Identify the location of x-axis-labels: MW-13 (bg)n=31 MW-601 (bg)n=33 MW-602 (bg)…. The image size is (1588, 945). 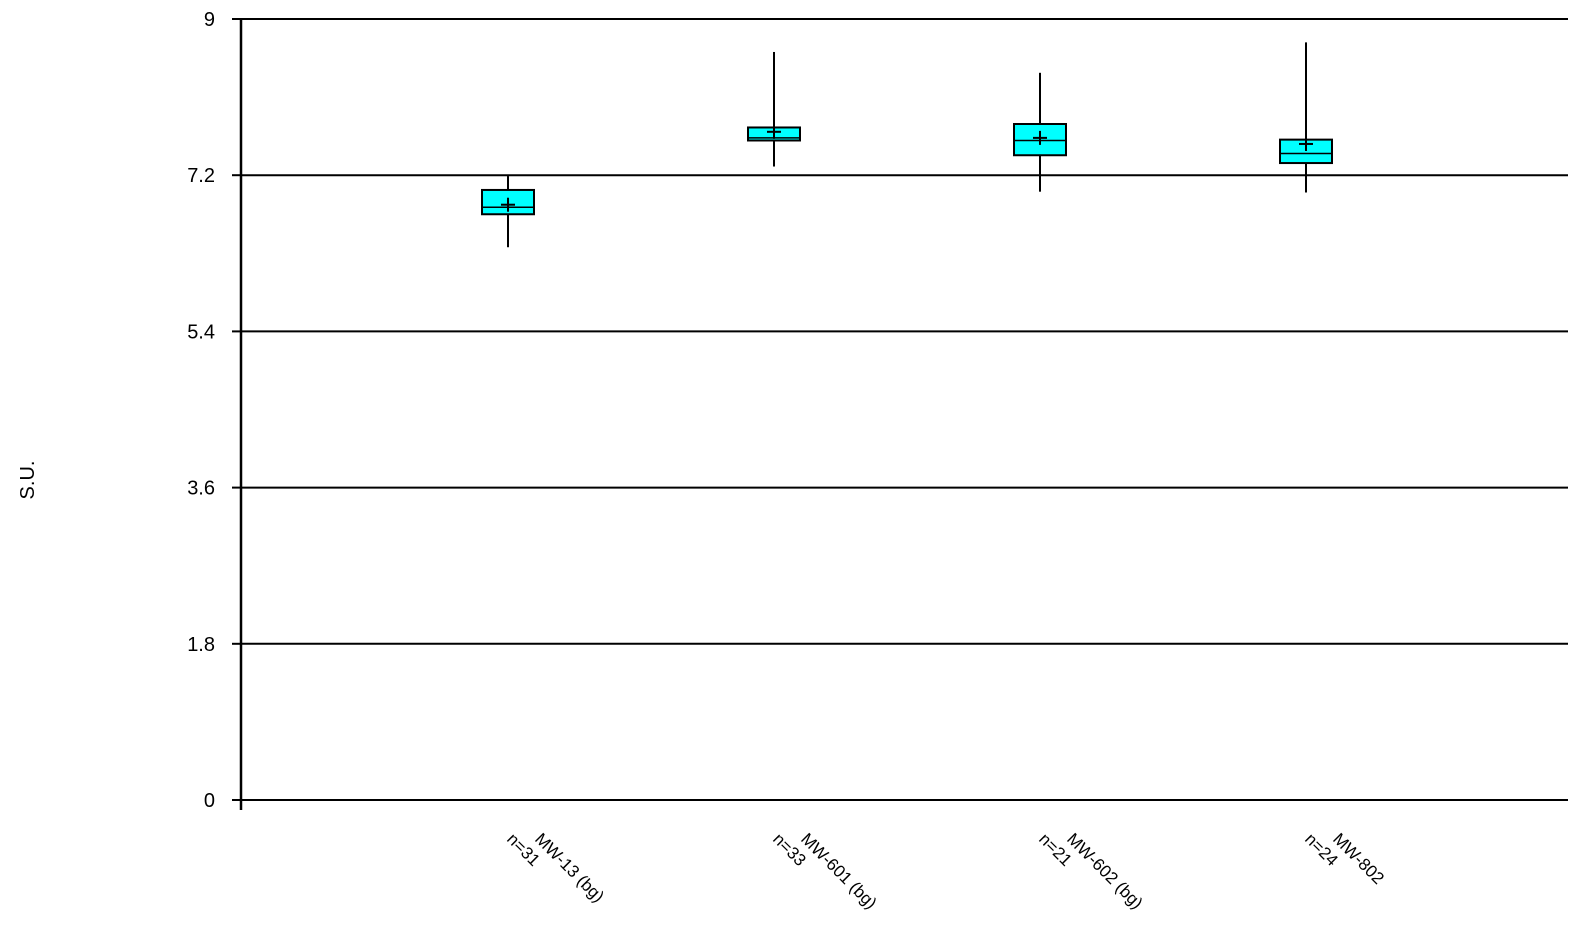
(945, 870).